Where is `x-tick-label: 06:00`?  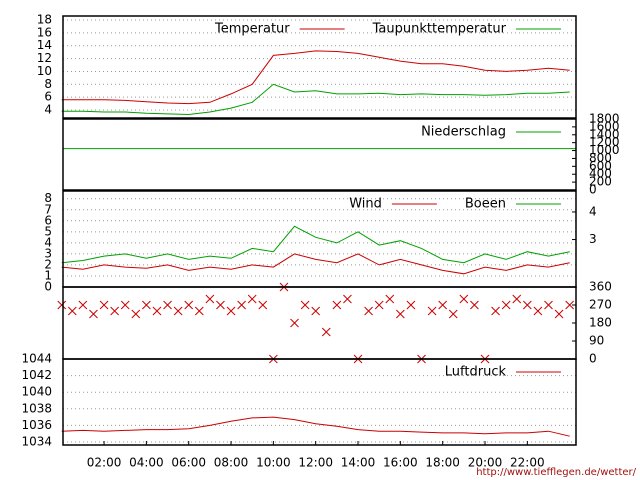
x-tick-label: 06:00 is located at coordinates (188, 463).